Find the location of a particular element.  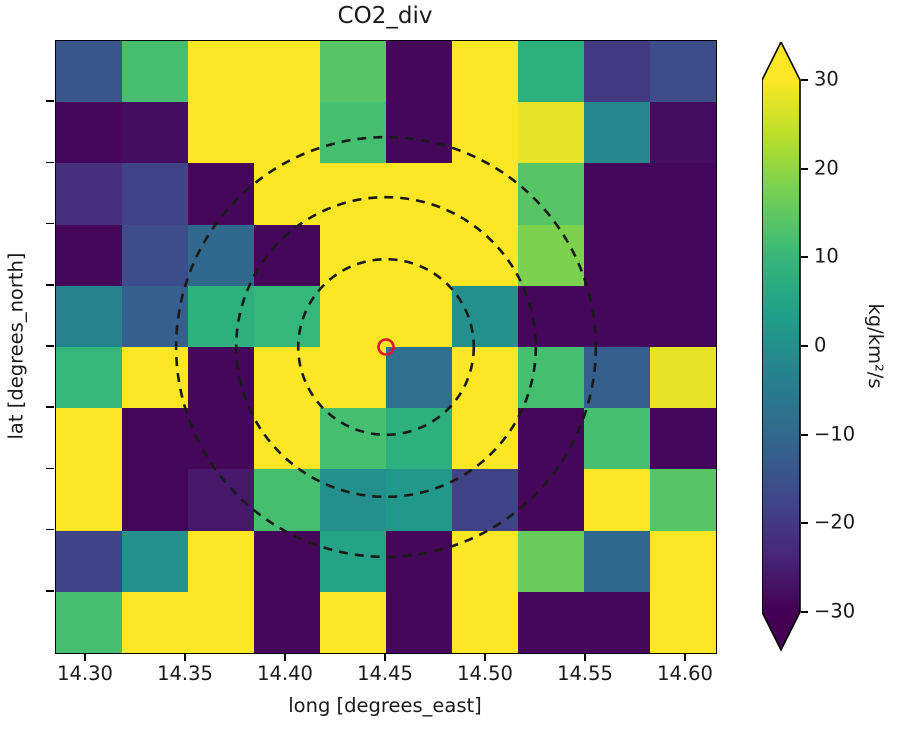

colorbar-body is located at coordinates (781, 347).